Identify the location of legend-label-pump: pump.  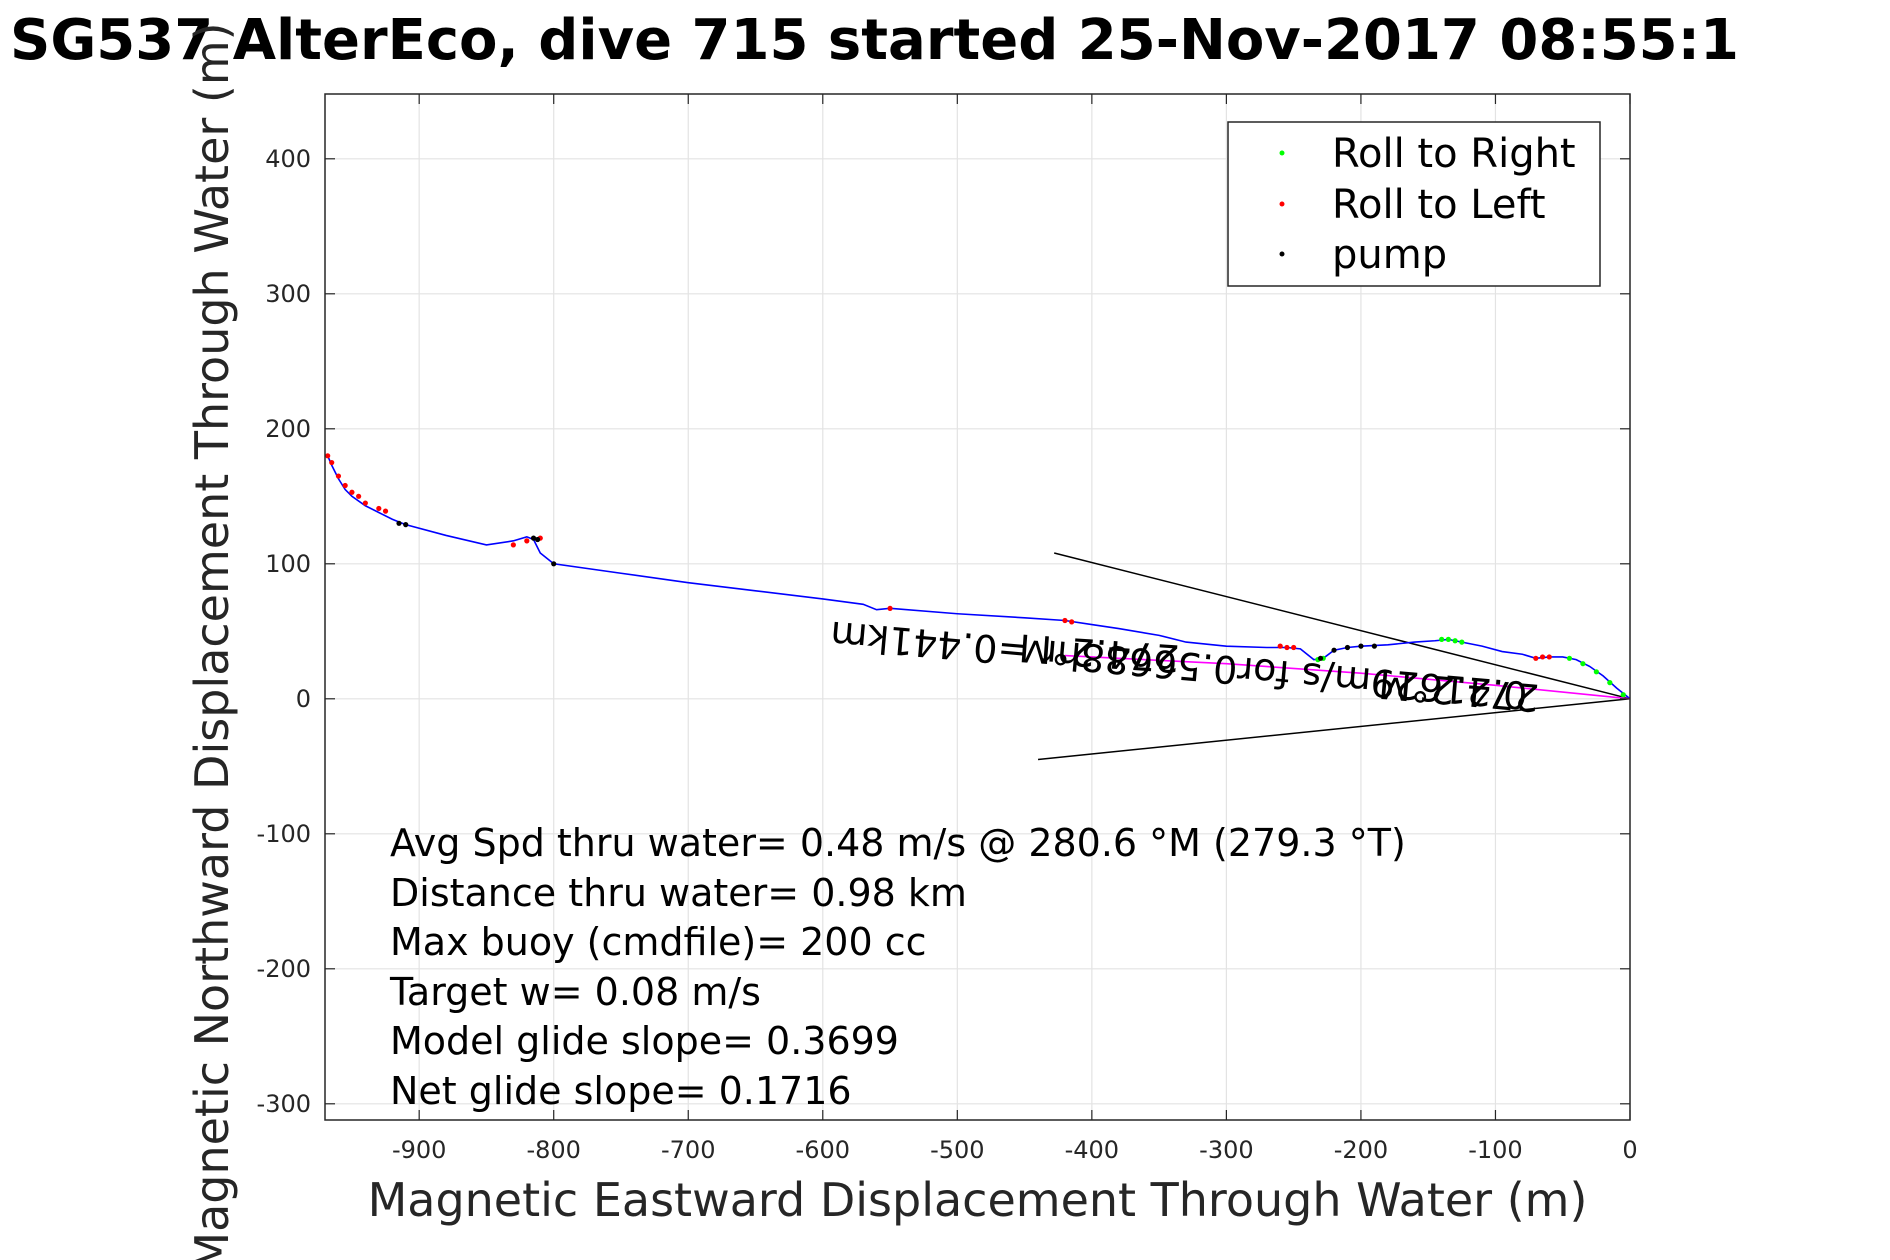
(1389, 255).